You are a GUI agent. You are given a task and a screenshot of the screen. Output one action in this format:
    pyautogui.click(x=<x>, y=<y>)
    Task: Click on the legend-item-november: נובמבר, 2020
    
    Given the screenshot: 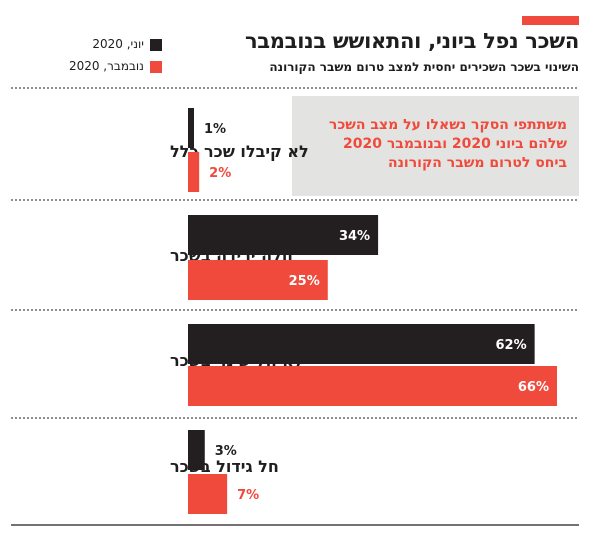 What is the action you would take?
    pyautogui.click(x=115, y=67)
    